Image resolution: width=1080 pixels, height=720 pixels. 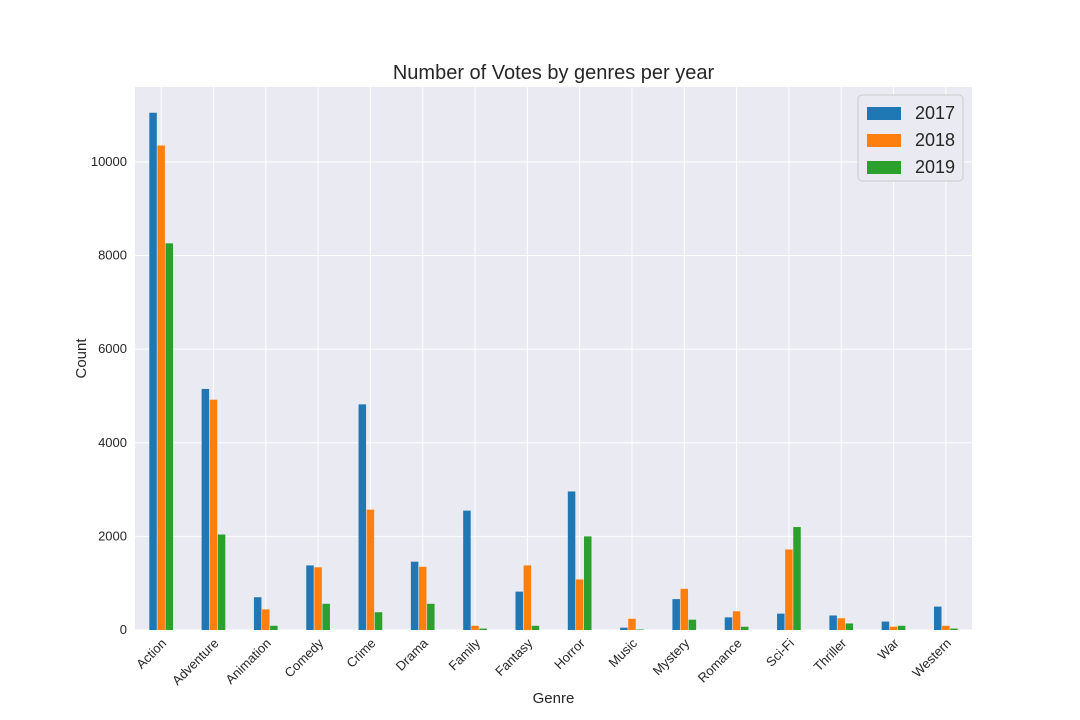 I want to click on bar-2018-action, so click(x=161, y=387).